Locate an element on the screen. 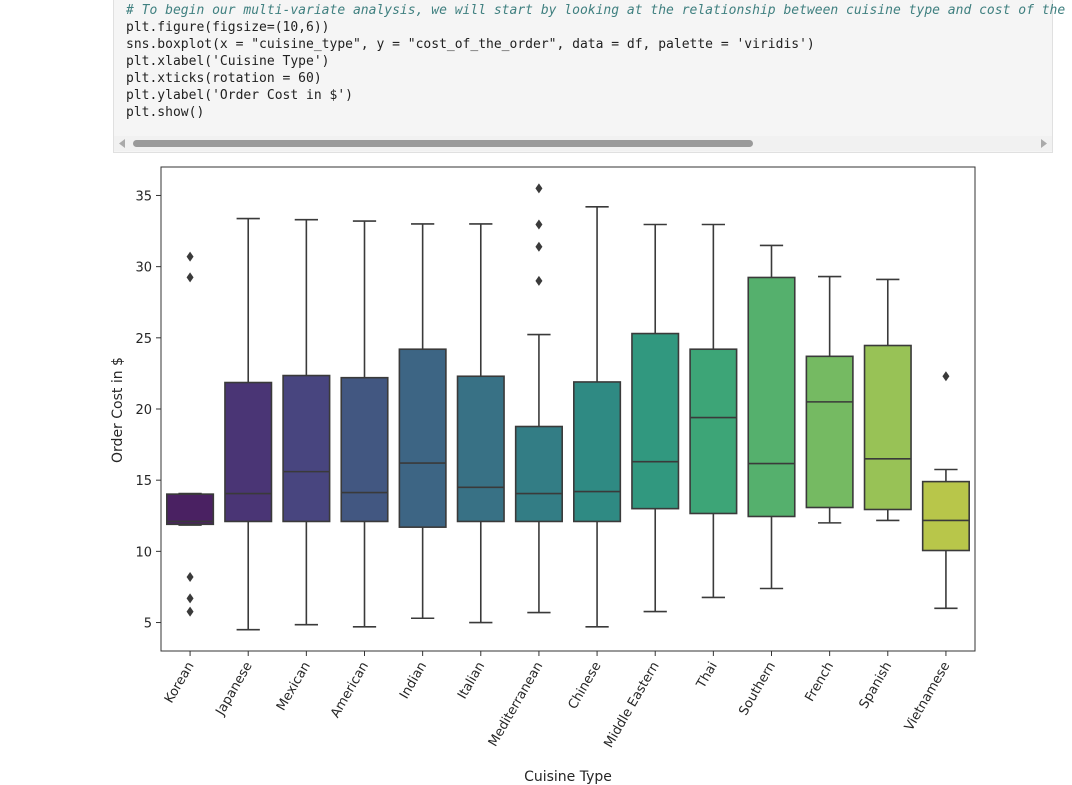 The height and width of the screenshot is (785, 1072). x-tick-label: Mediterranean is located at coordinates (516, 705).